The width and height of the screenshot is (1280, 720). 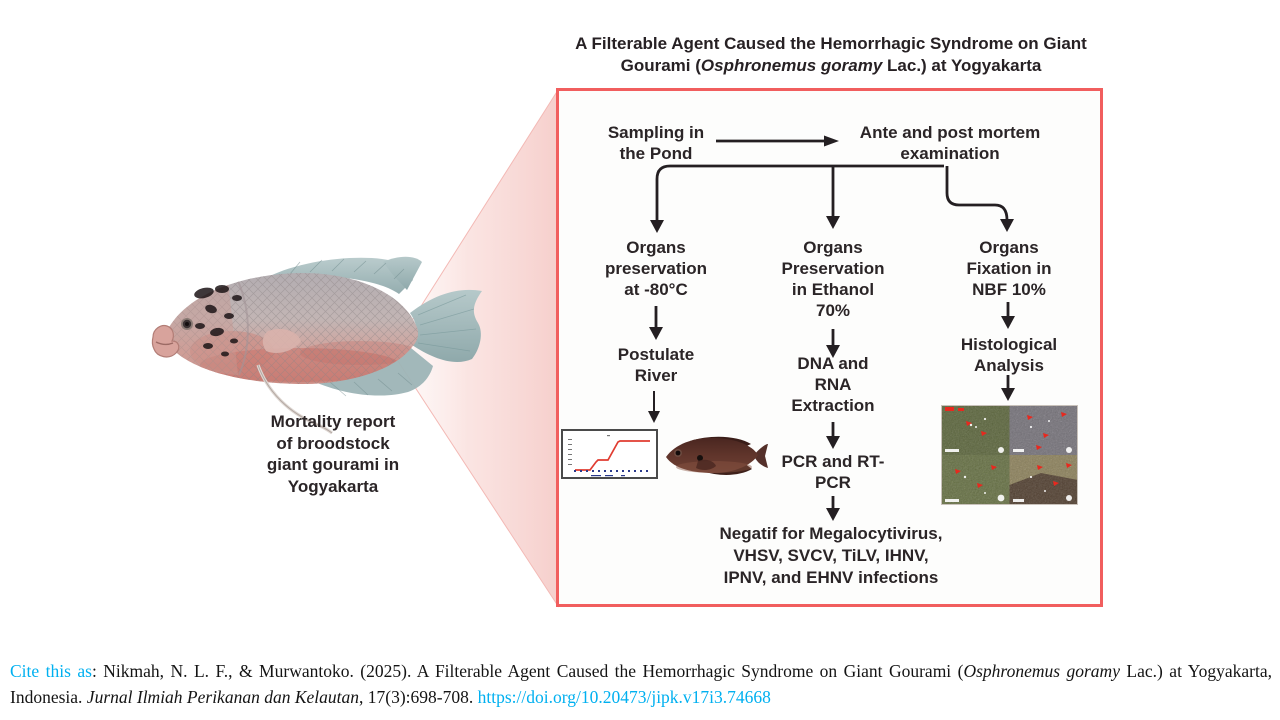 What do you see at coordinates (833, 384) in the screenshot?
I see `step-dna-rna-extraction: DNA and RNA Extraction` at bounding box center [833, 384].